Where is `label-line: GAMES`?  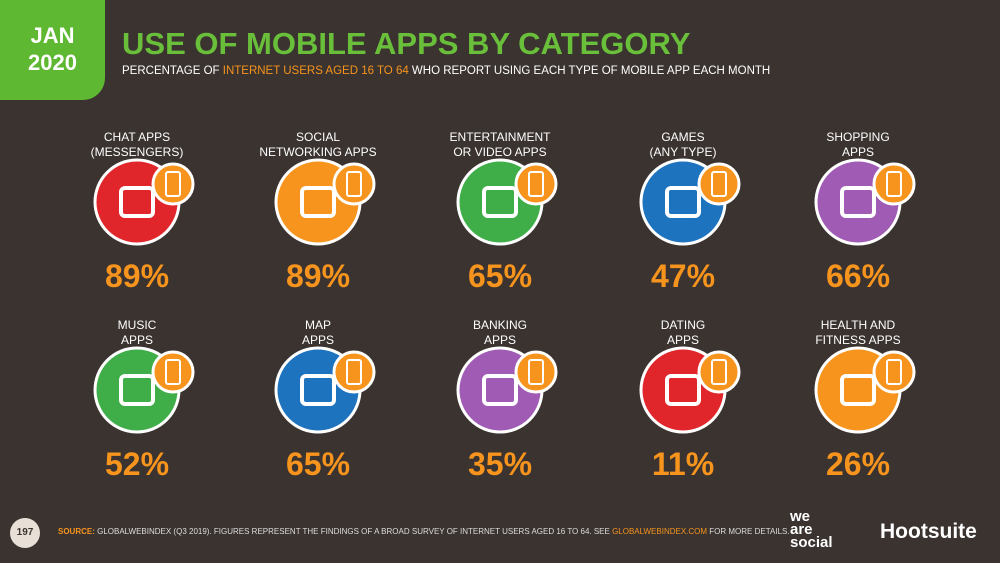
label-line: GAMES is located at coordinates (683, 137).